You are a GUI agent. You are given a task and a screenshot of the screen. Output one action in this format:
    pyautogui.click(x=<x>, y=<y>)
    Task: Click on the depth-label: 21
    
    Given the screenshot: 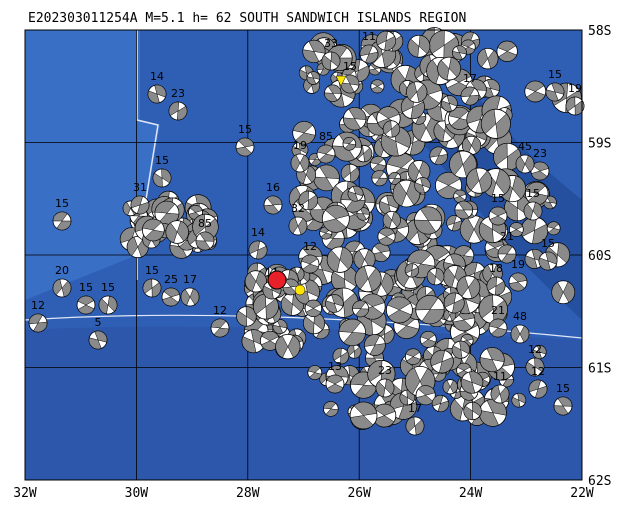 What is the action you would take?
    pyautogui.click(x=507, y=236)
    